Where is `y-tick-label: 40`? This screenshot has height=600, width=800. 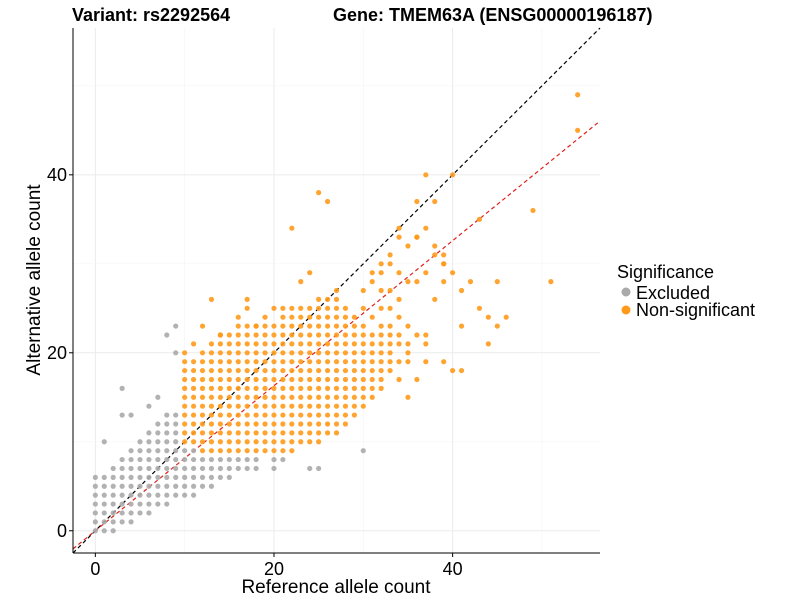 y-tick-label: 40 is located at coordinates (57, 175).